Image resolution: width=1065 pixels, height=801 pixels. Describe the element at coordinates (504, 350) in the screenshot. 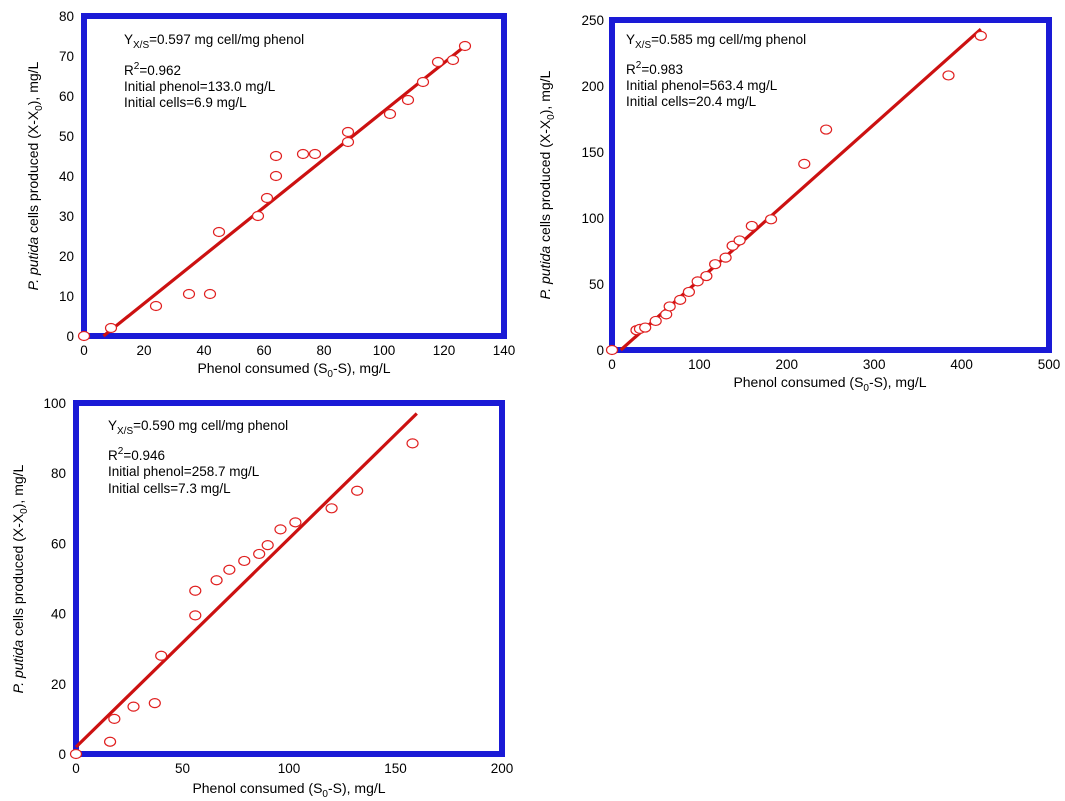

I see `x-tick-label: 140` at that location.